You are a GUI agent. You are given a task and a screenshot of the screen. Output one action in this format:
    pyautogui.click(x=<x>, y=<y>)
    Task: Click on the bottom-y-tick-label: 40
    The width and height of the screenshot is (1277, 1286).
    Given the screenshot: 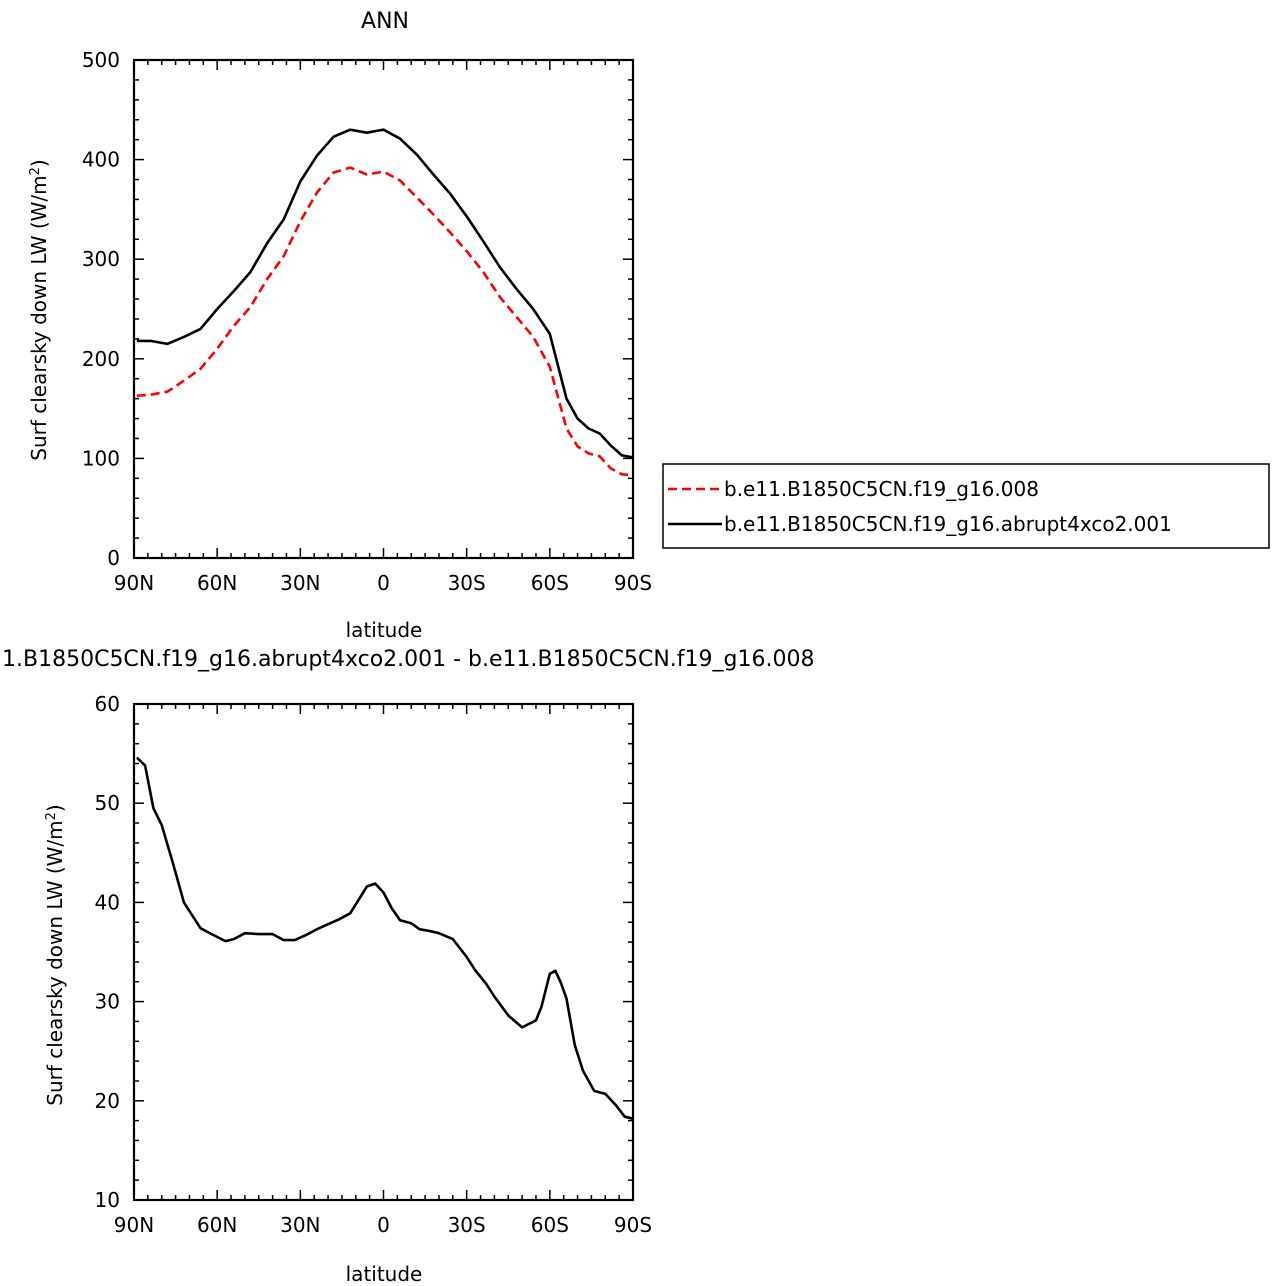 What is the action you would take?
    pyautogui.click(x=107, y=902)
    